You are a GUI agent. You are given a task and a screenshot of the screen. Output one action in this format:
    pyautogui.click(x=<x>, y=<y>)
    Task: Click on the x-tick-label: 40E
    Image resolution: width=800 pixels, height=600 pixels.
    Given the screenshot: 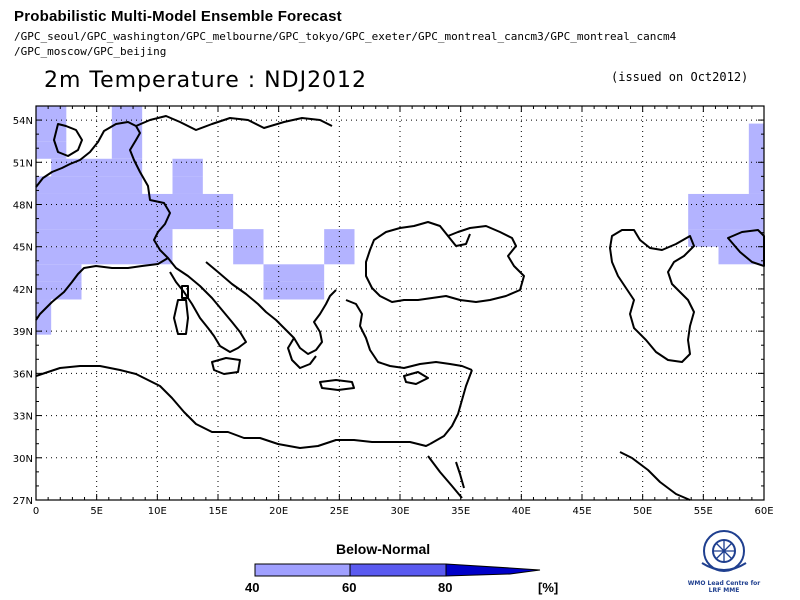 What is the action you would take?
    pyautogui.click(x=521, y=511)
    